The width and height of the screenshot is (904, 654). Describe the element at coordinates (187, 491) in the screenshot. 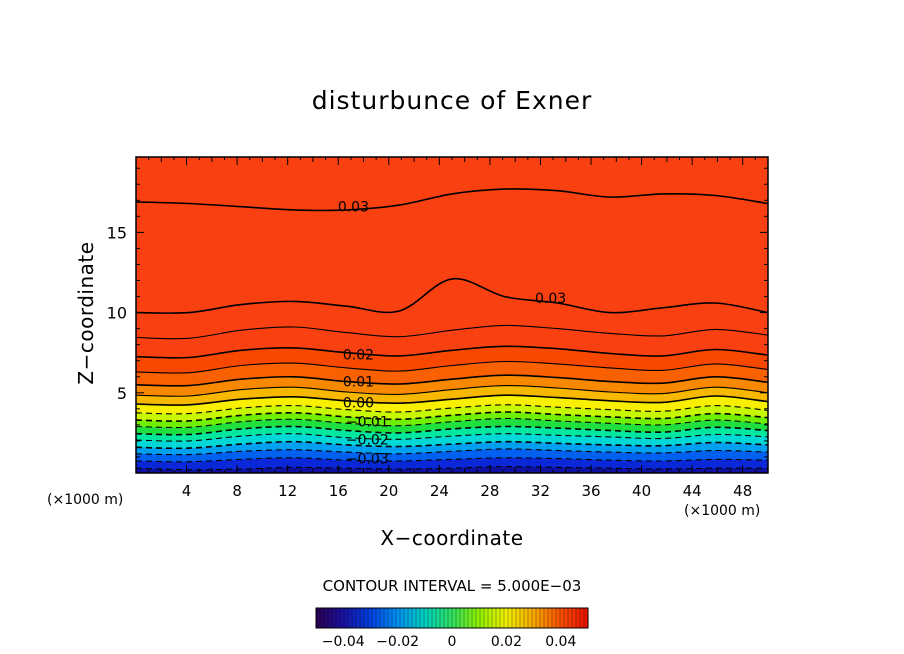

I see `x-tick-label: 4` at that location.